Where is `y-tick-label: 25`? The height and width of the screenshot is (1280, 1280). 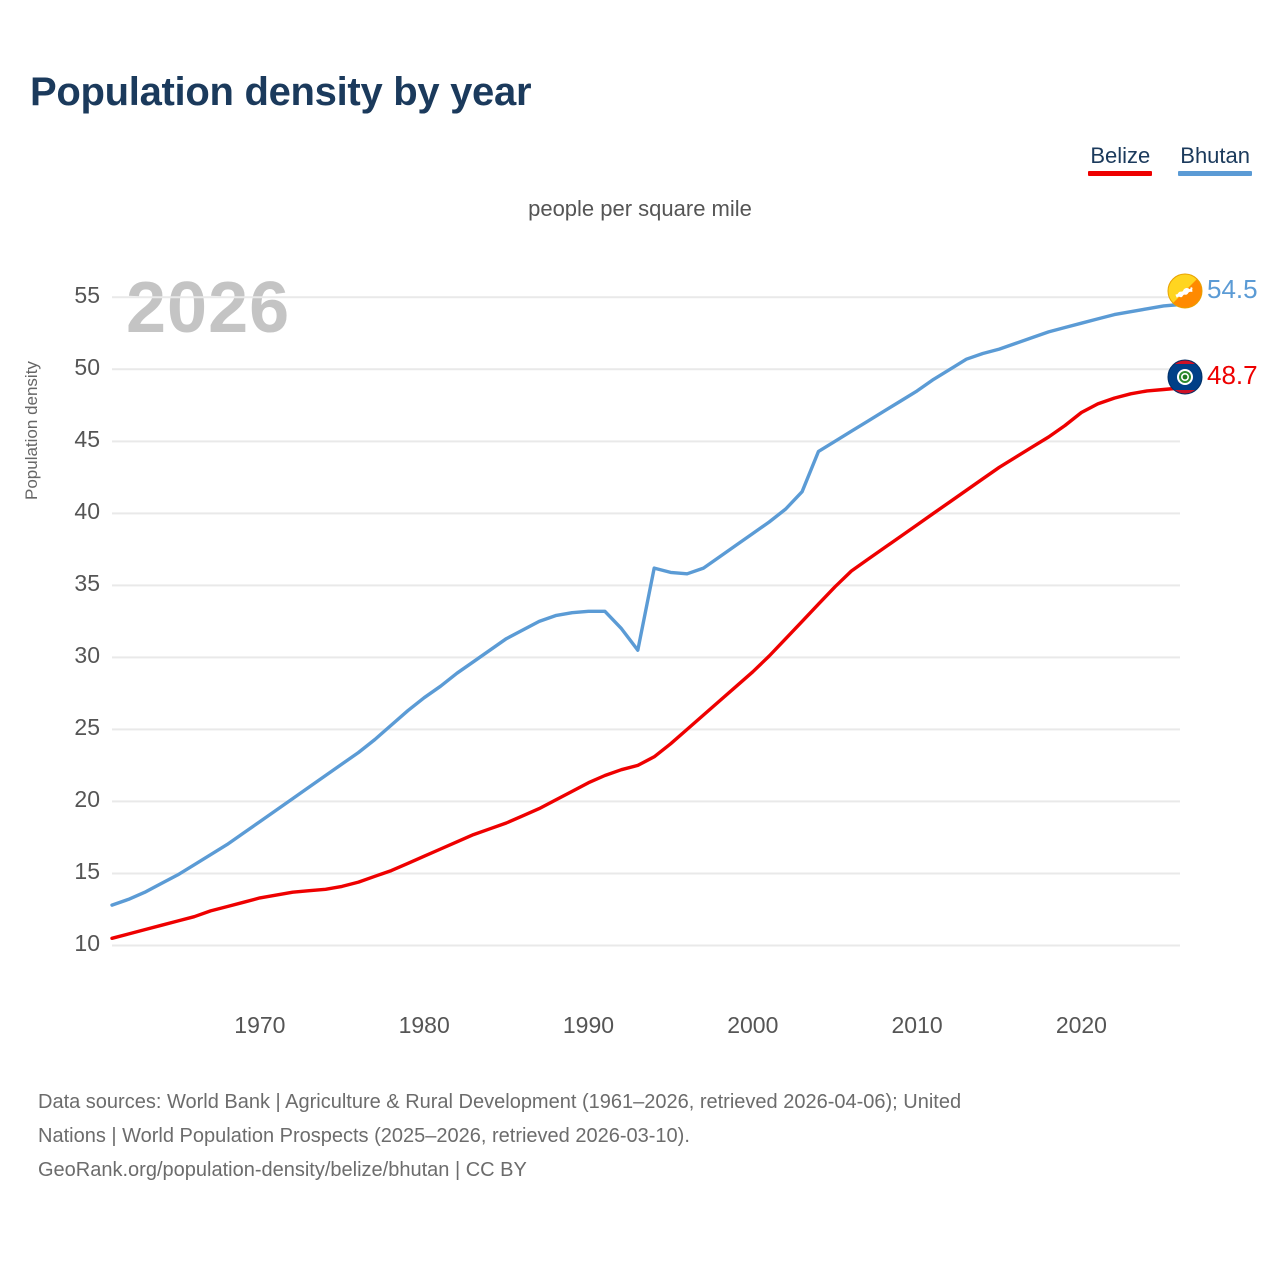
y-tick-label: 25 is located at coordinates (87, 727).